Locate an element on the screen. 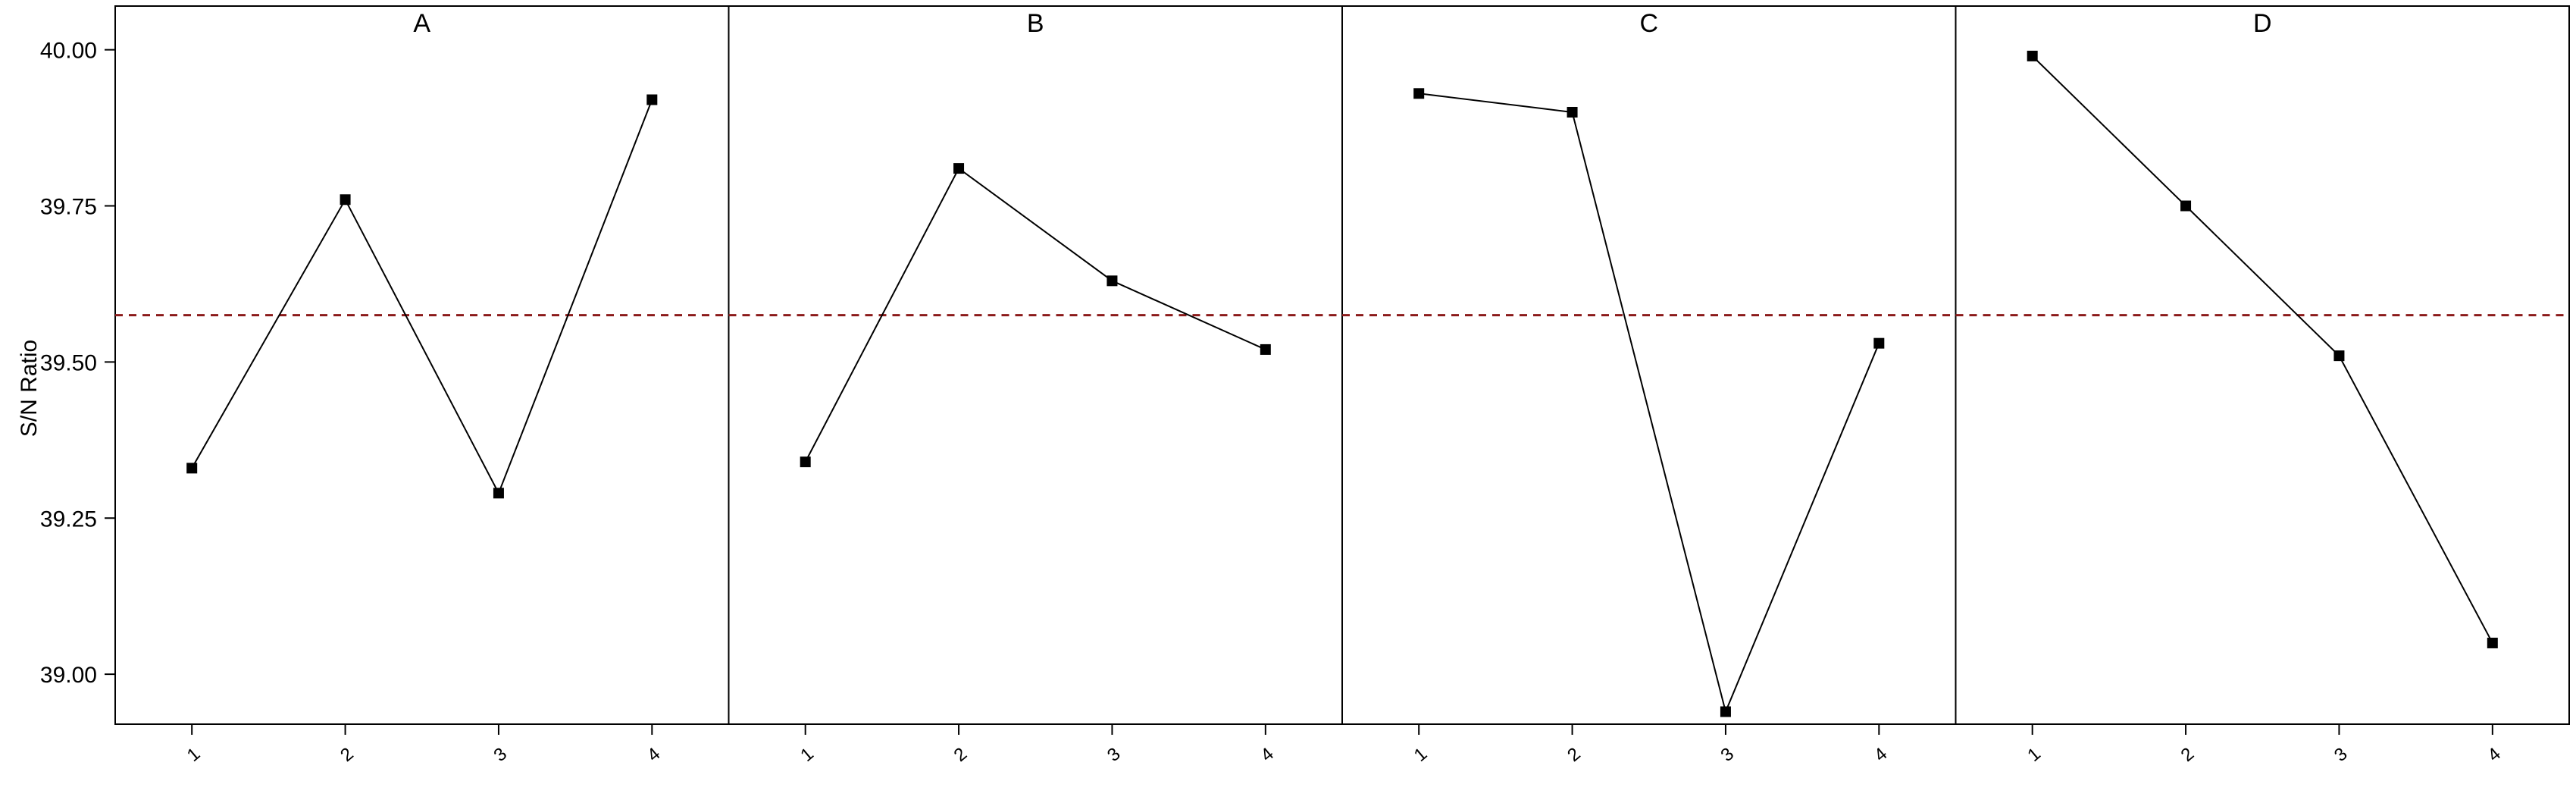 The image size is (2576, 800). y-axis-ticks: 40.00 39.75 39.50 39.25 39.00 is located at coordinates (77, 363).